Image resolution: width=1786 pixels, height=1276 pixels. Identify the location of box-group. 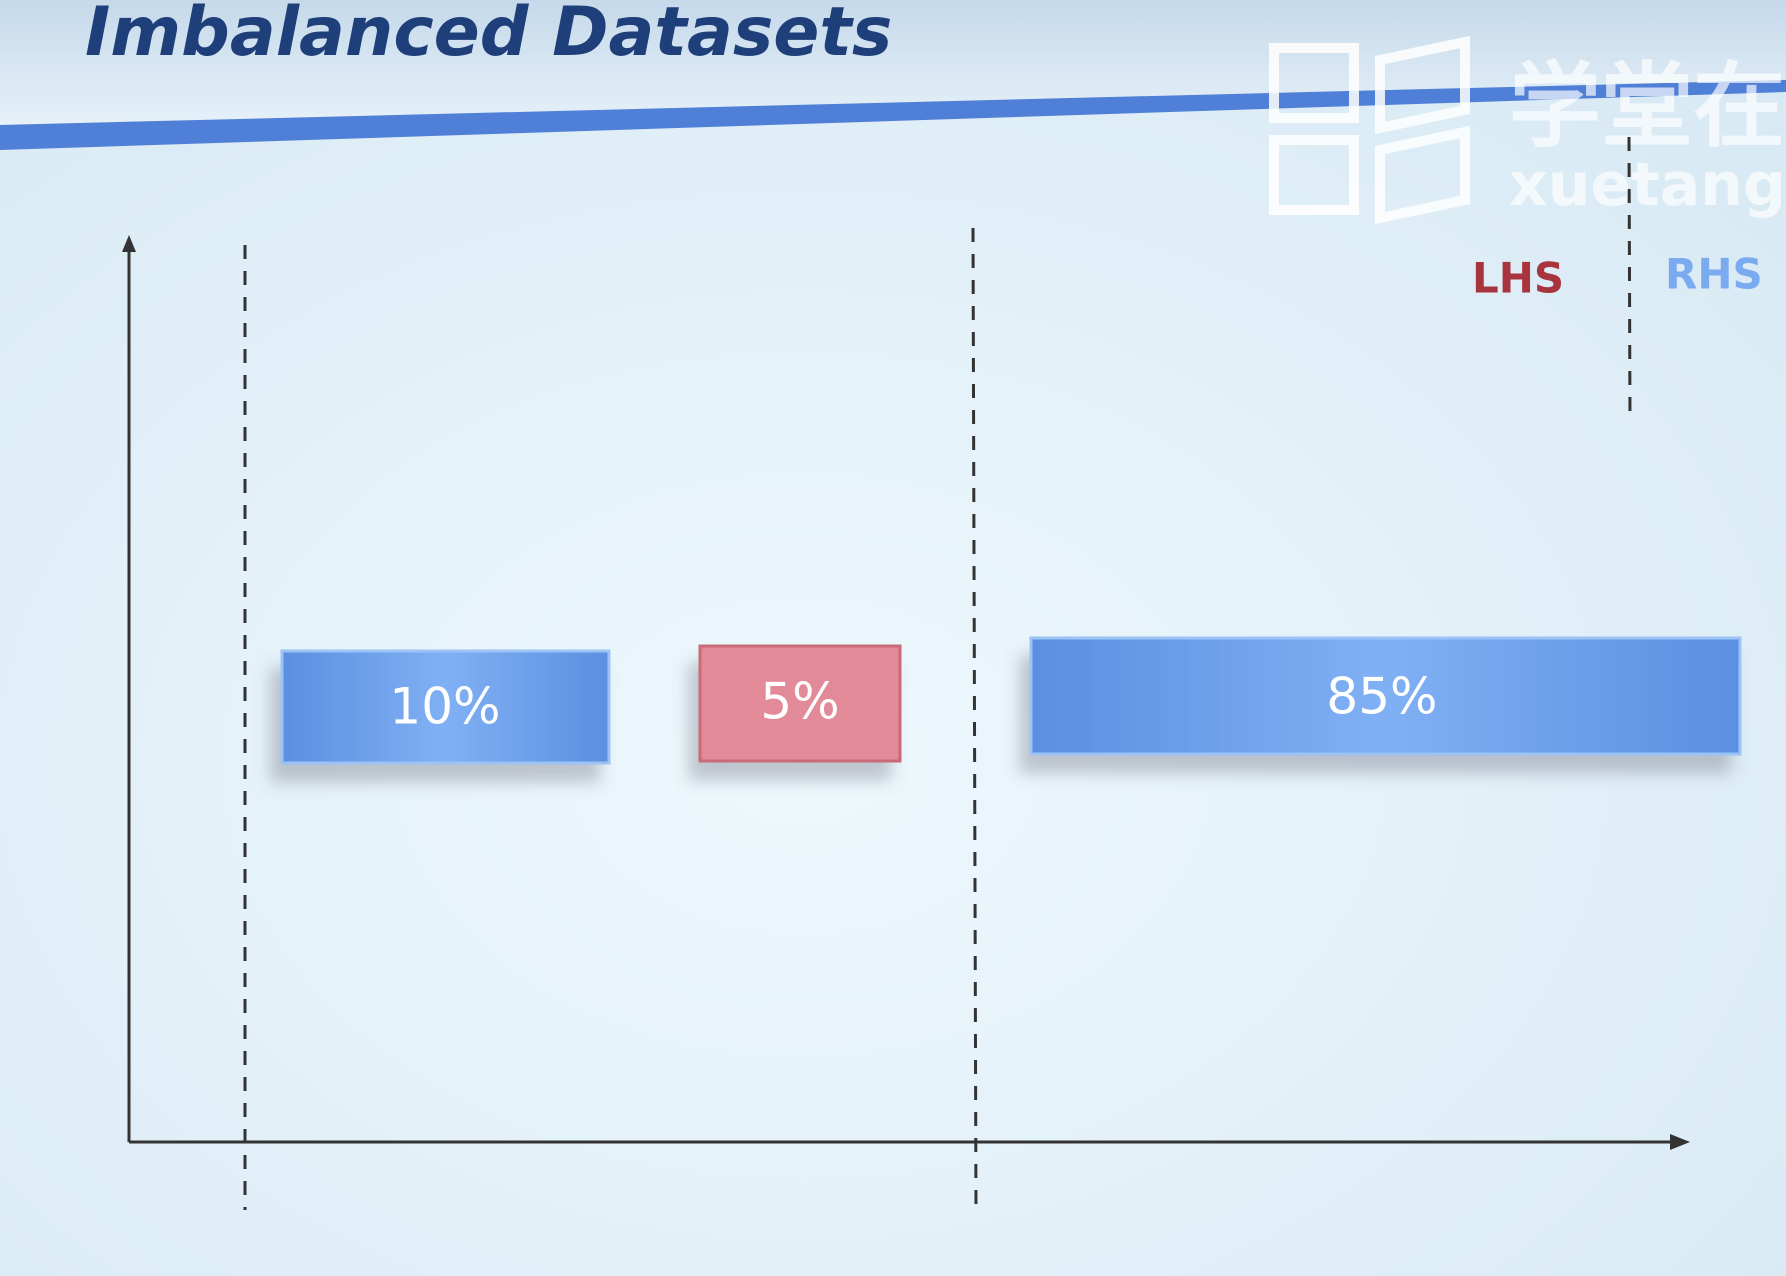
(1011, 700).